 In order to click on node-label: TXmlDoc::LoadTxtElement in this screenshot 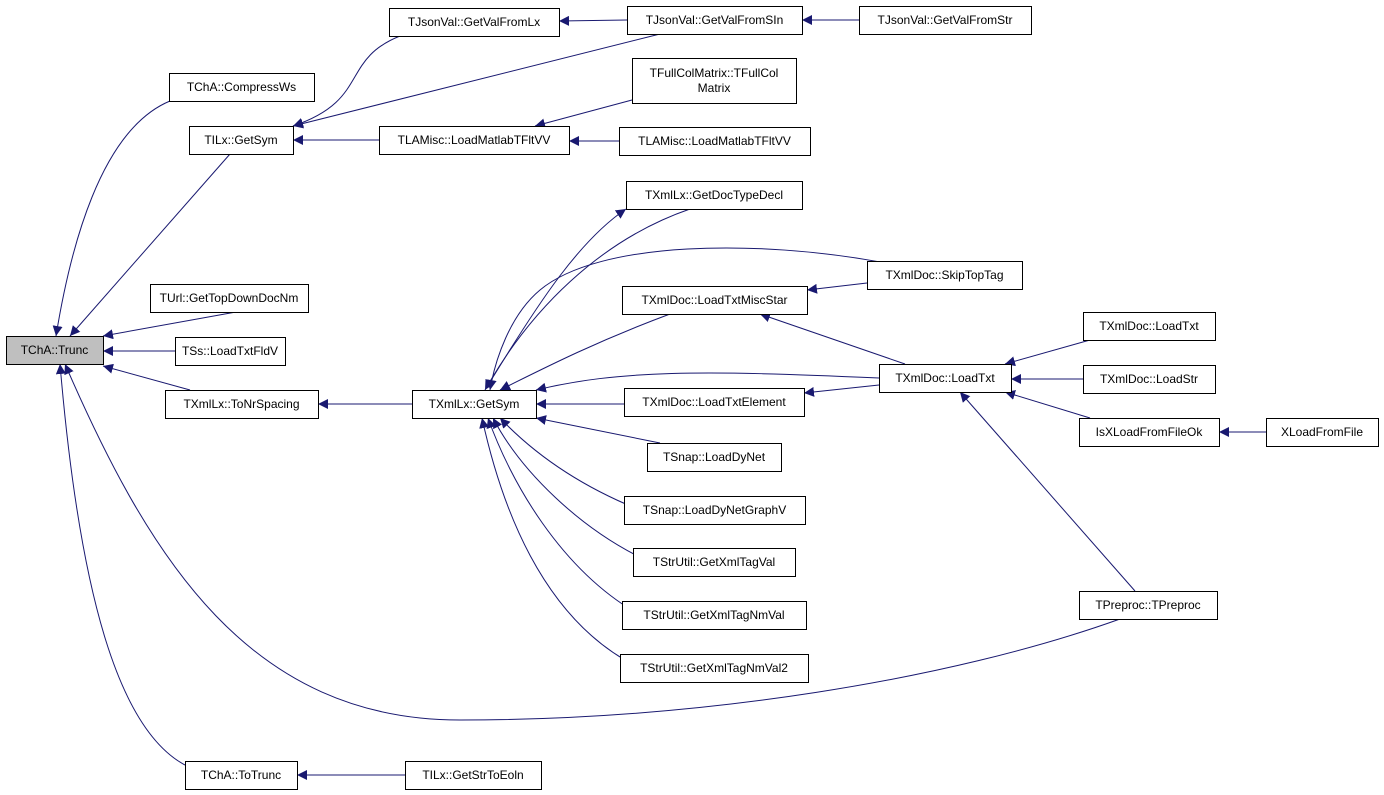, I will do `click(714, 402)`.